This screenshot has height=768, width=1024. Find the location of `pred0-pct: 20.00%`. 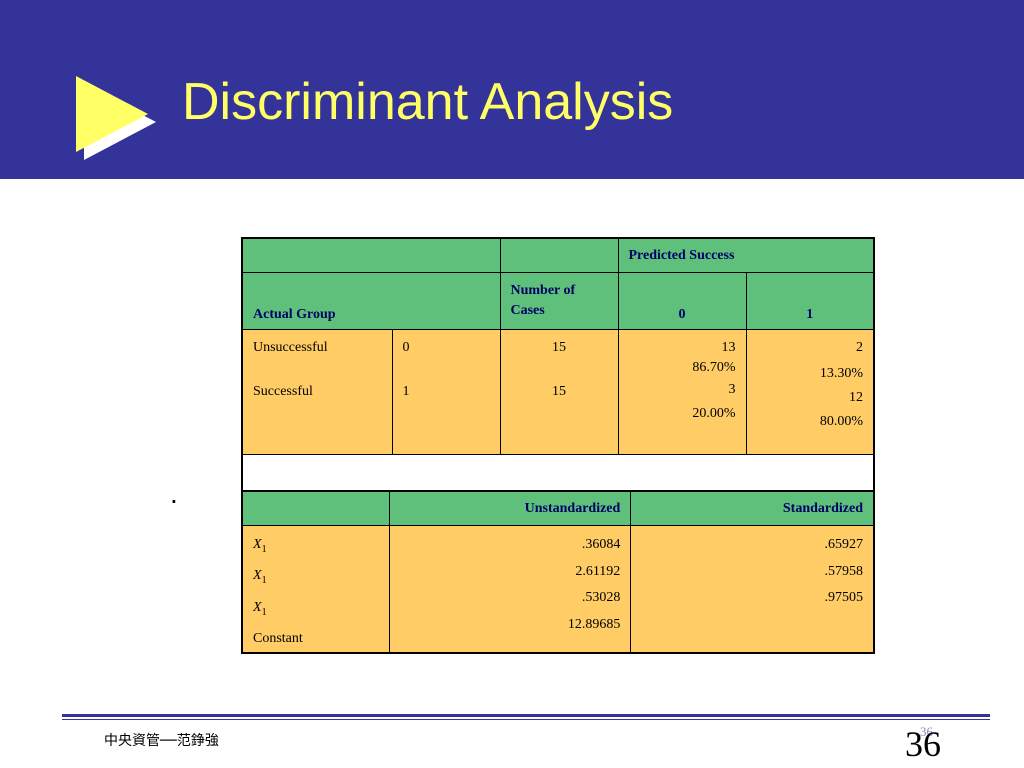

pred0-pct: 20.00% is located at coordinates (714, 413).